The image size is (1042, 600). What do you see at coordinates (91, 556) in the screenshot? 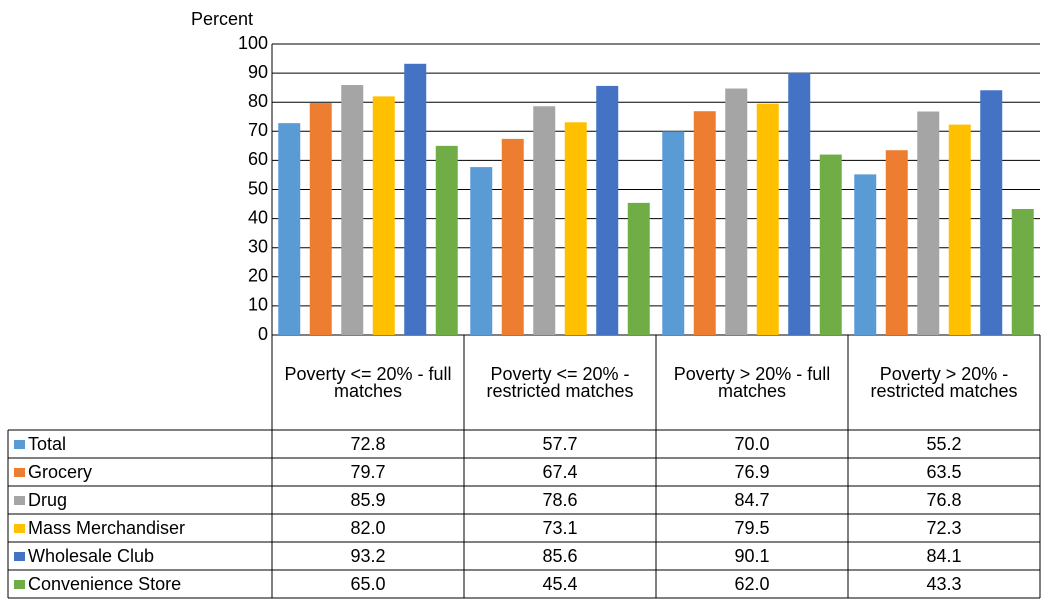
I see `legend-label: Wholesale Club` at bounding box center [91, 556].